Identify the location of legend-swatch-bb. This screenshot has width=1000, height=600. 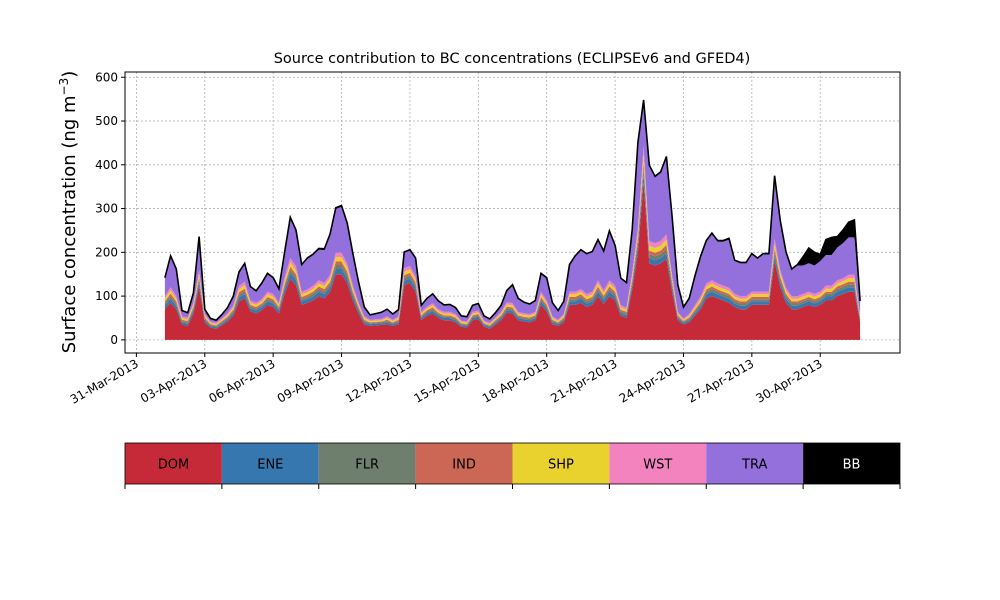
(851, 463).